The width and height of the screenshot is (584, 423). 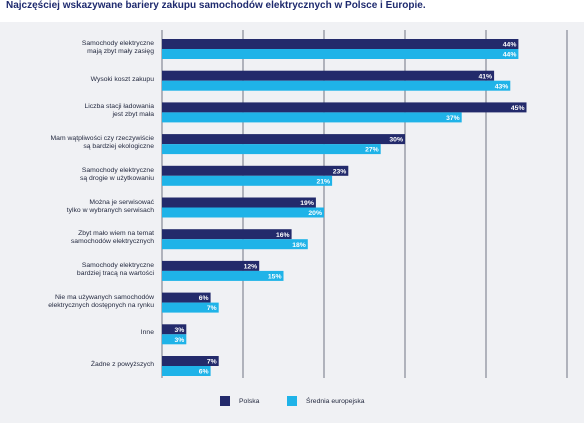 I want to click on category-label-line: samochodów elektrycznych, so click(x=112, y=242).